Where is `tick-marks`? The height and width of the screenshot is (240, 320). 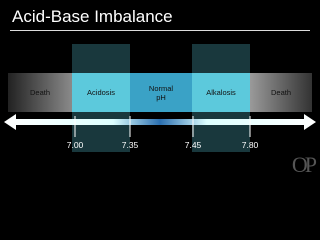
tick-marks is located at coordinates (162, 126).